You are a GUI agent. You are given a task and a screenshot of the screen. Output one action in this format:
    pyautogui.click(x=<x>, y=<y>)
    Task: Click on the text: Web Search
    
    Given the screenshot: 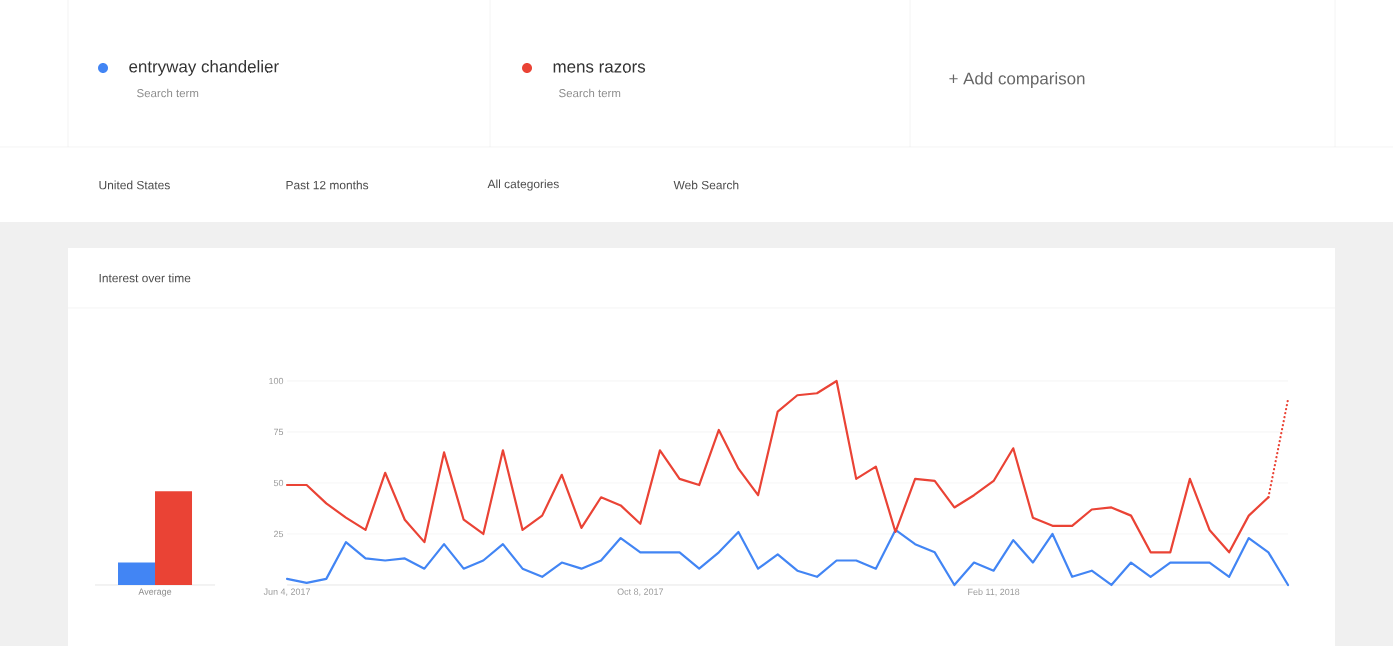 What is the action you would take?
    pyautogui.click(x=706, y=185)
    